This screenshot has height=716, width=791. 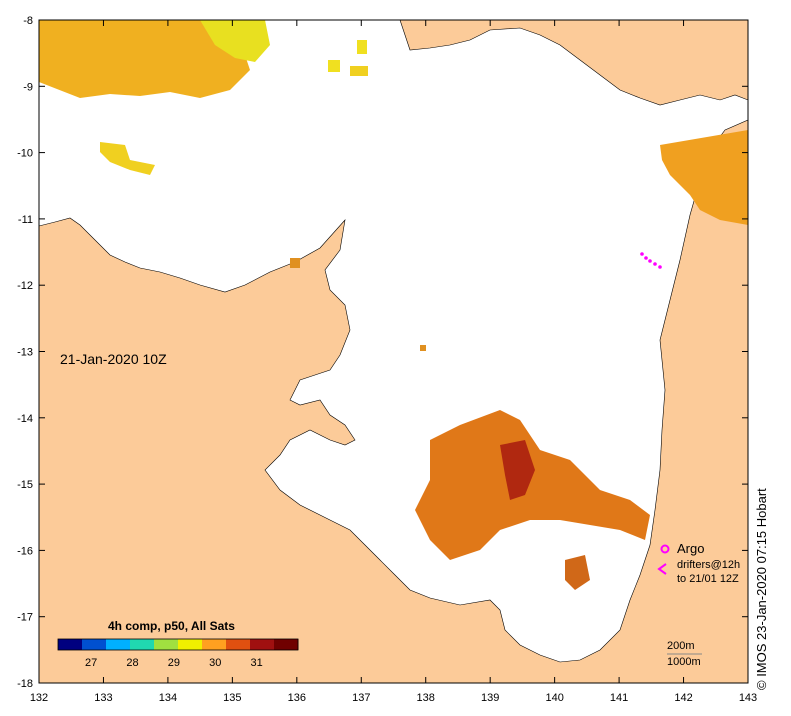 What do you see at coordinates (25, 286) in the screenshot?
I see `lat-tick-label: -12` at bounding box center [25, 286].